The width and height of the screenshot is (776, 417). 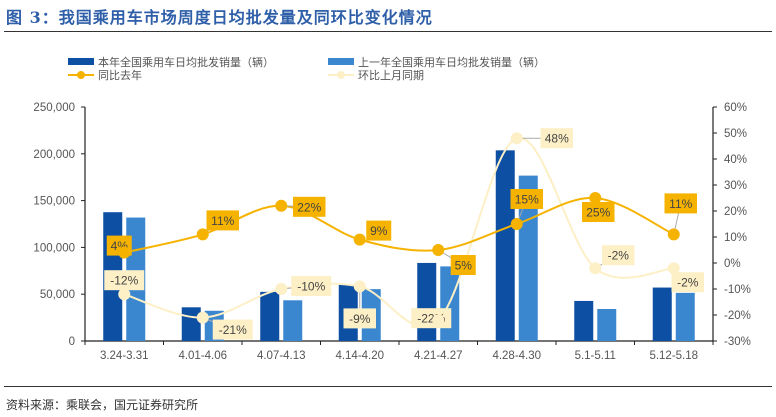 I want to click on data-label: -9%, so click(x=360, y=319).